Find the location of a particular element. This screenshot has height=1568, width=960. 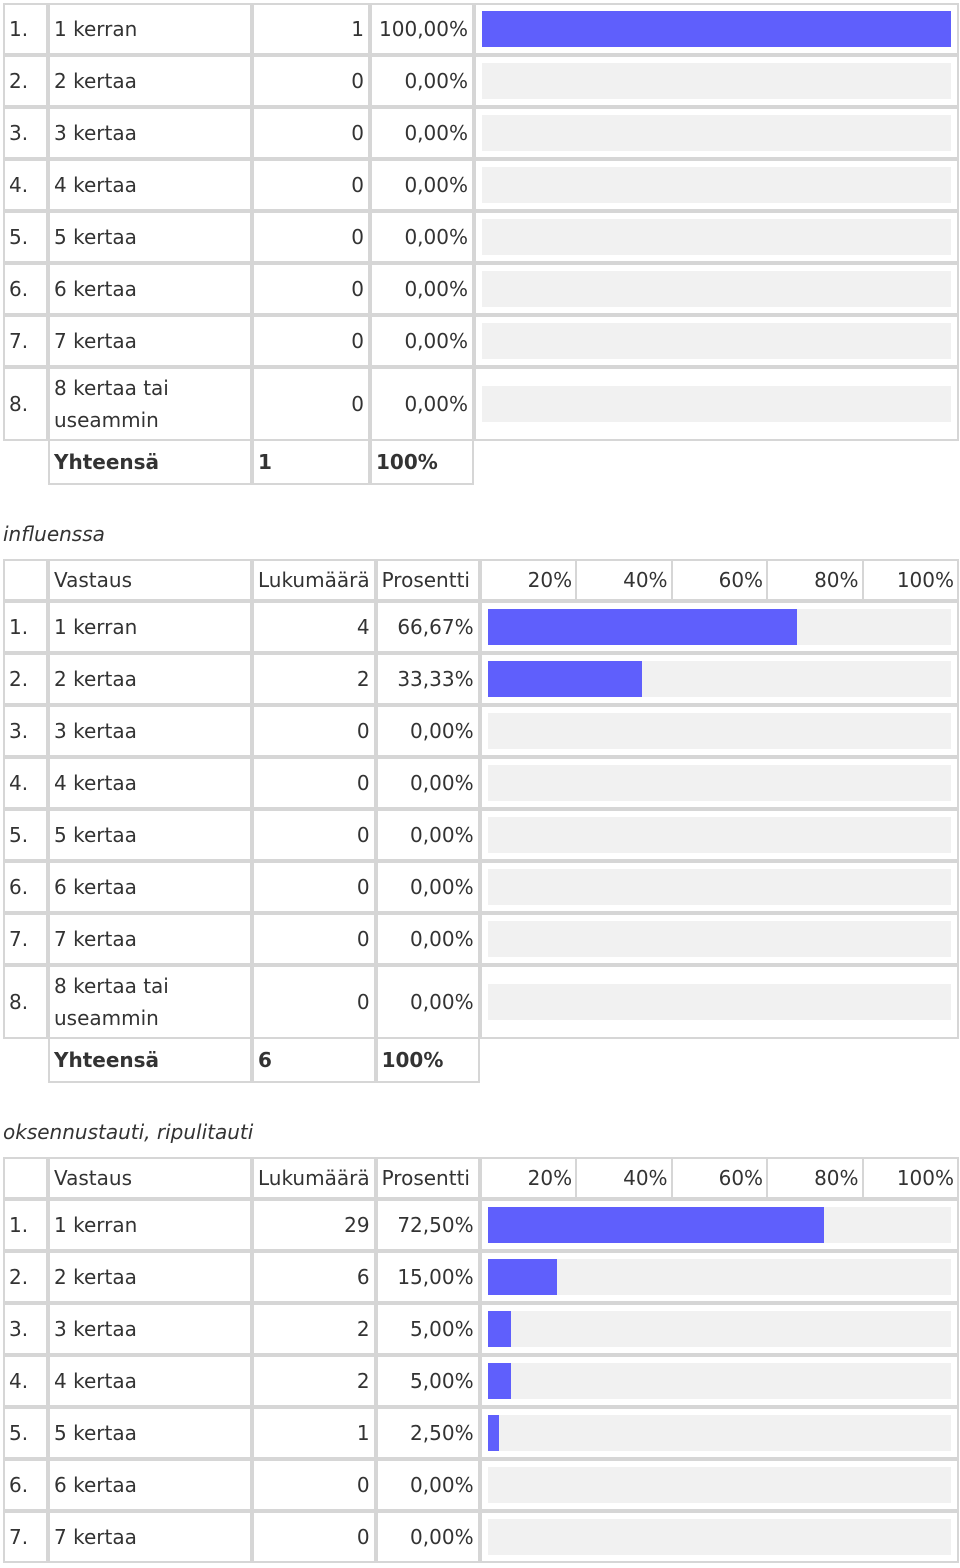

table-row: 1. 1 kerran 1 100,00% is located at coordinates (481, 29).